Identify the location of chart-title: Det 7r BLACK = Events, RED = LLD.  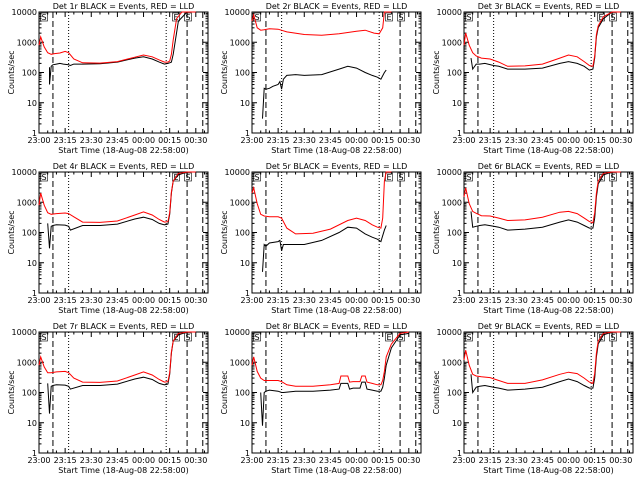
(124, 326).